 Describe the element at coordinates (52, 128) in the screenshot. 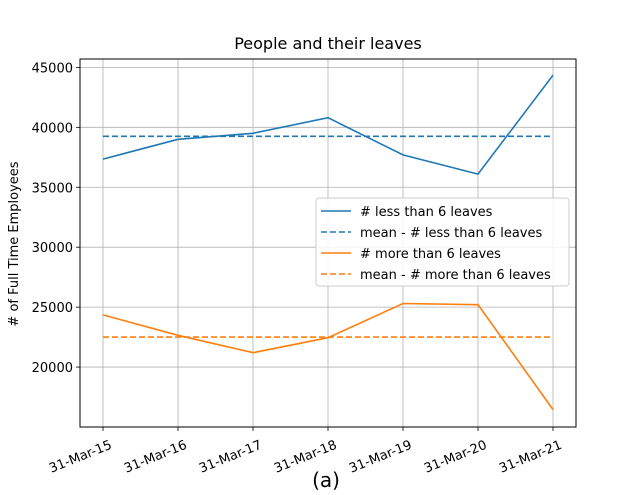

I see `y-tick-label: 40000` at that location.